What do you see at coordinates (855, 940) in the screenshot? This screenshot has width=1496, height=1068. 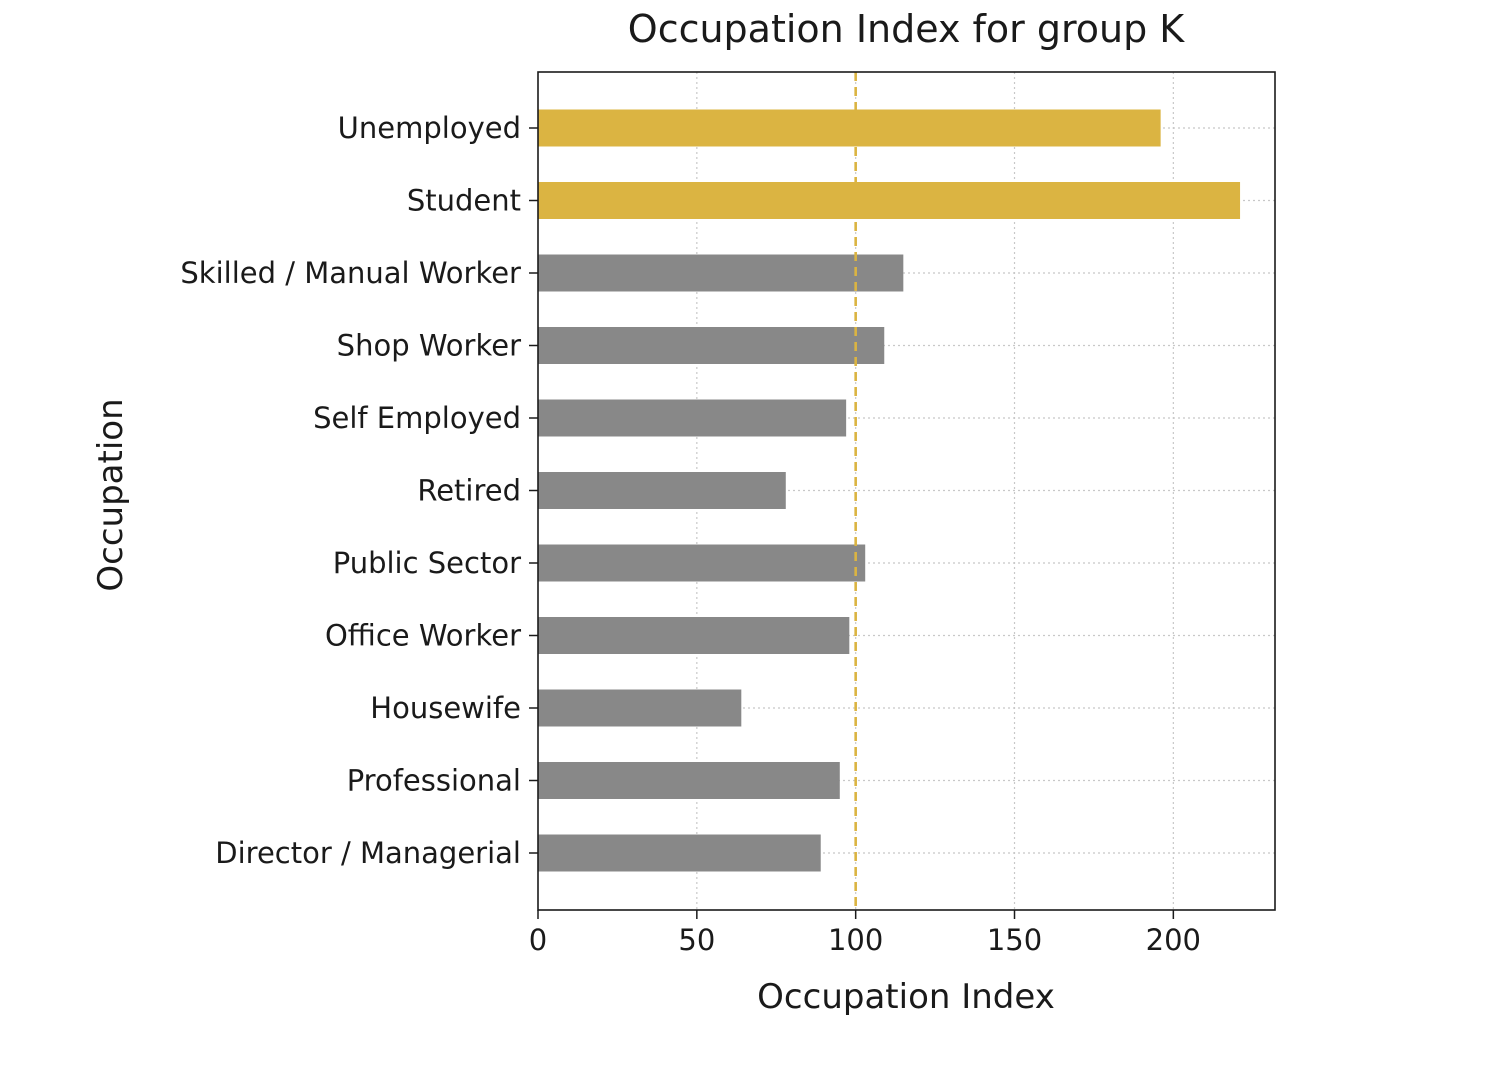 I see `x-tick-label: 100` at bounding box center [855, 940].